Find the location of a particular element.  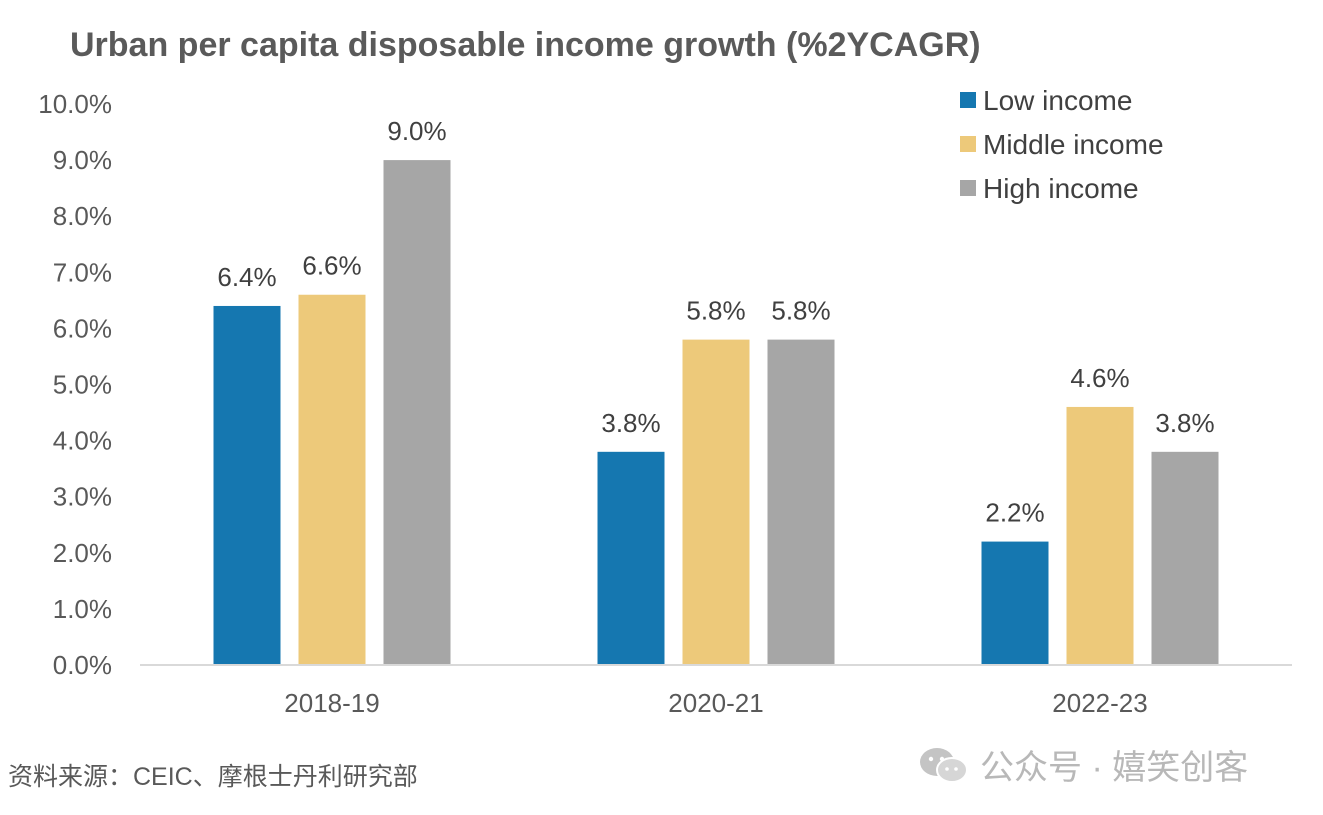

source-note: 资料来源：CEIC、摩根士丹利研究部 is located at coordinates (213, 777).